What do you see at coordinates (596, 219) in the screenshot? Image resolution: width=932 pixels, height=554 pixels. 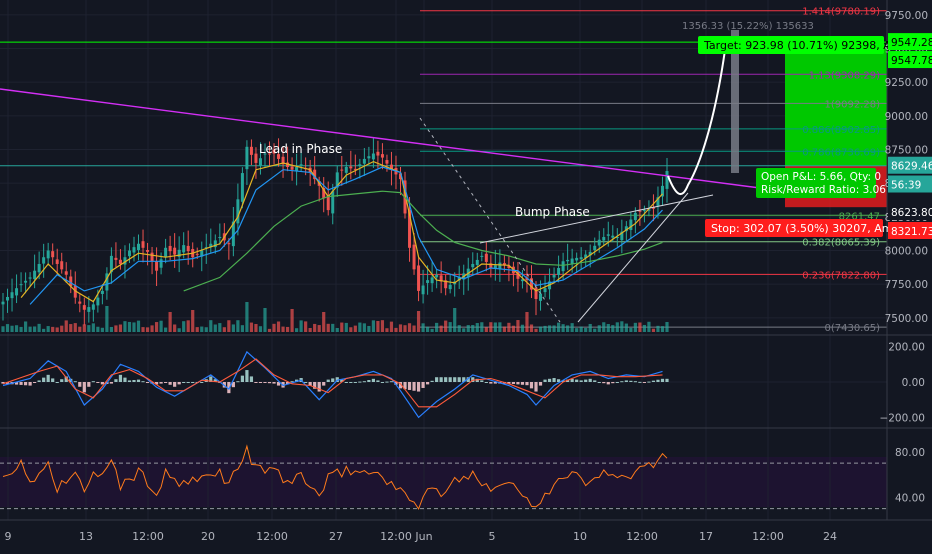 I see `bump-upper-line` at bounding box center [596, 219].